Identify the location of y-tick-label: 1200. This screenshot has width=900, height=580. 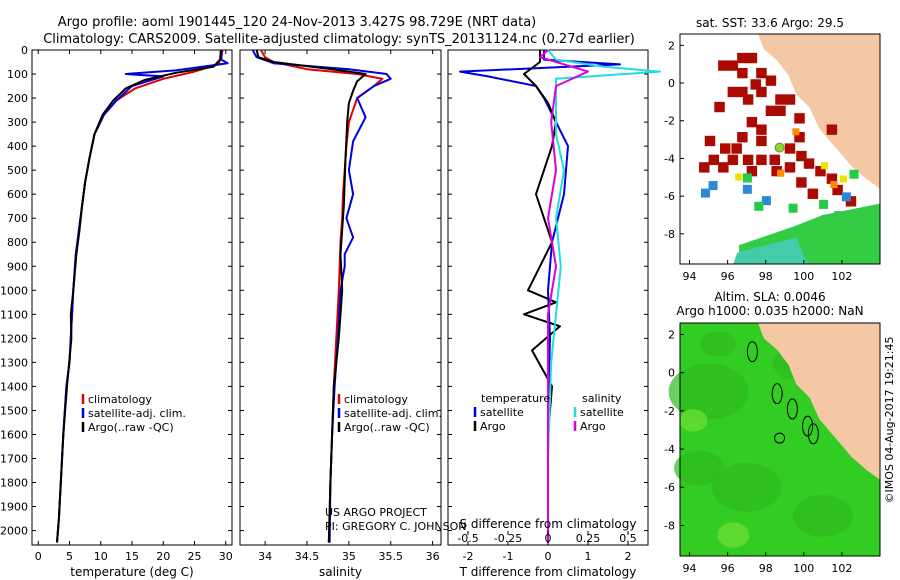
(14, 338).